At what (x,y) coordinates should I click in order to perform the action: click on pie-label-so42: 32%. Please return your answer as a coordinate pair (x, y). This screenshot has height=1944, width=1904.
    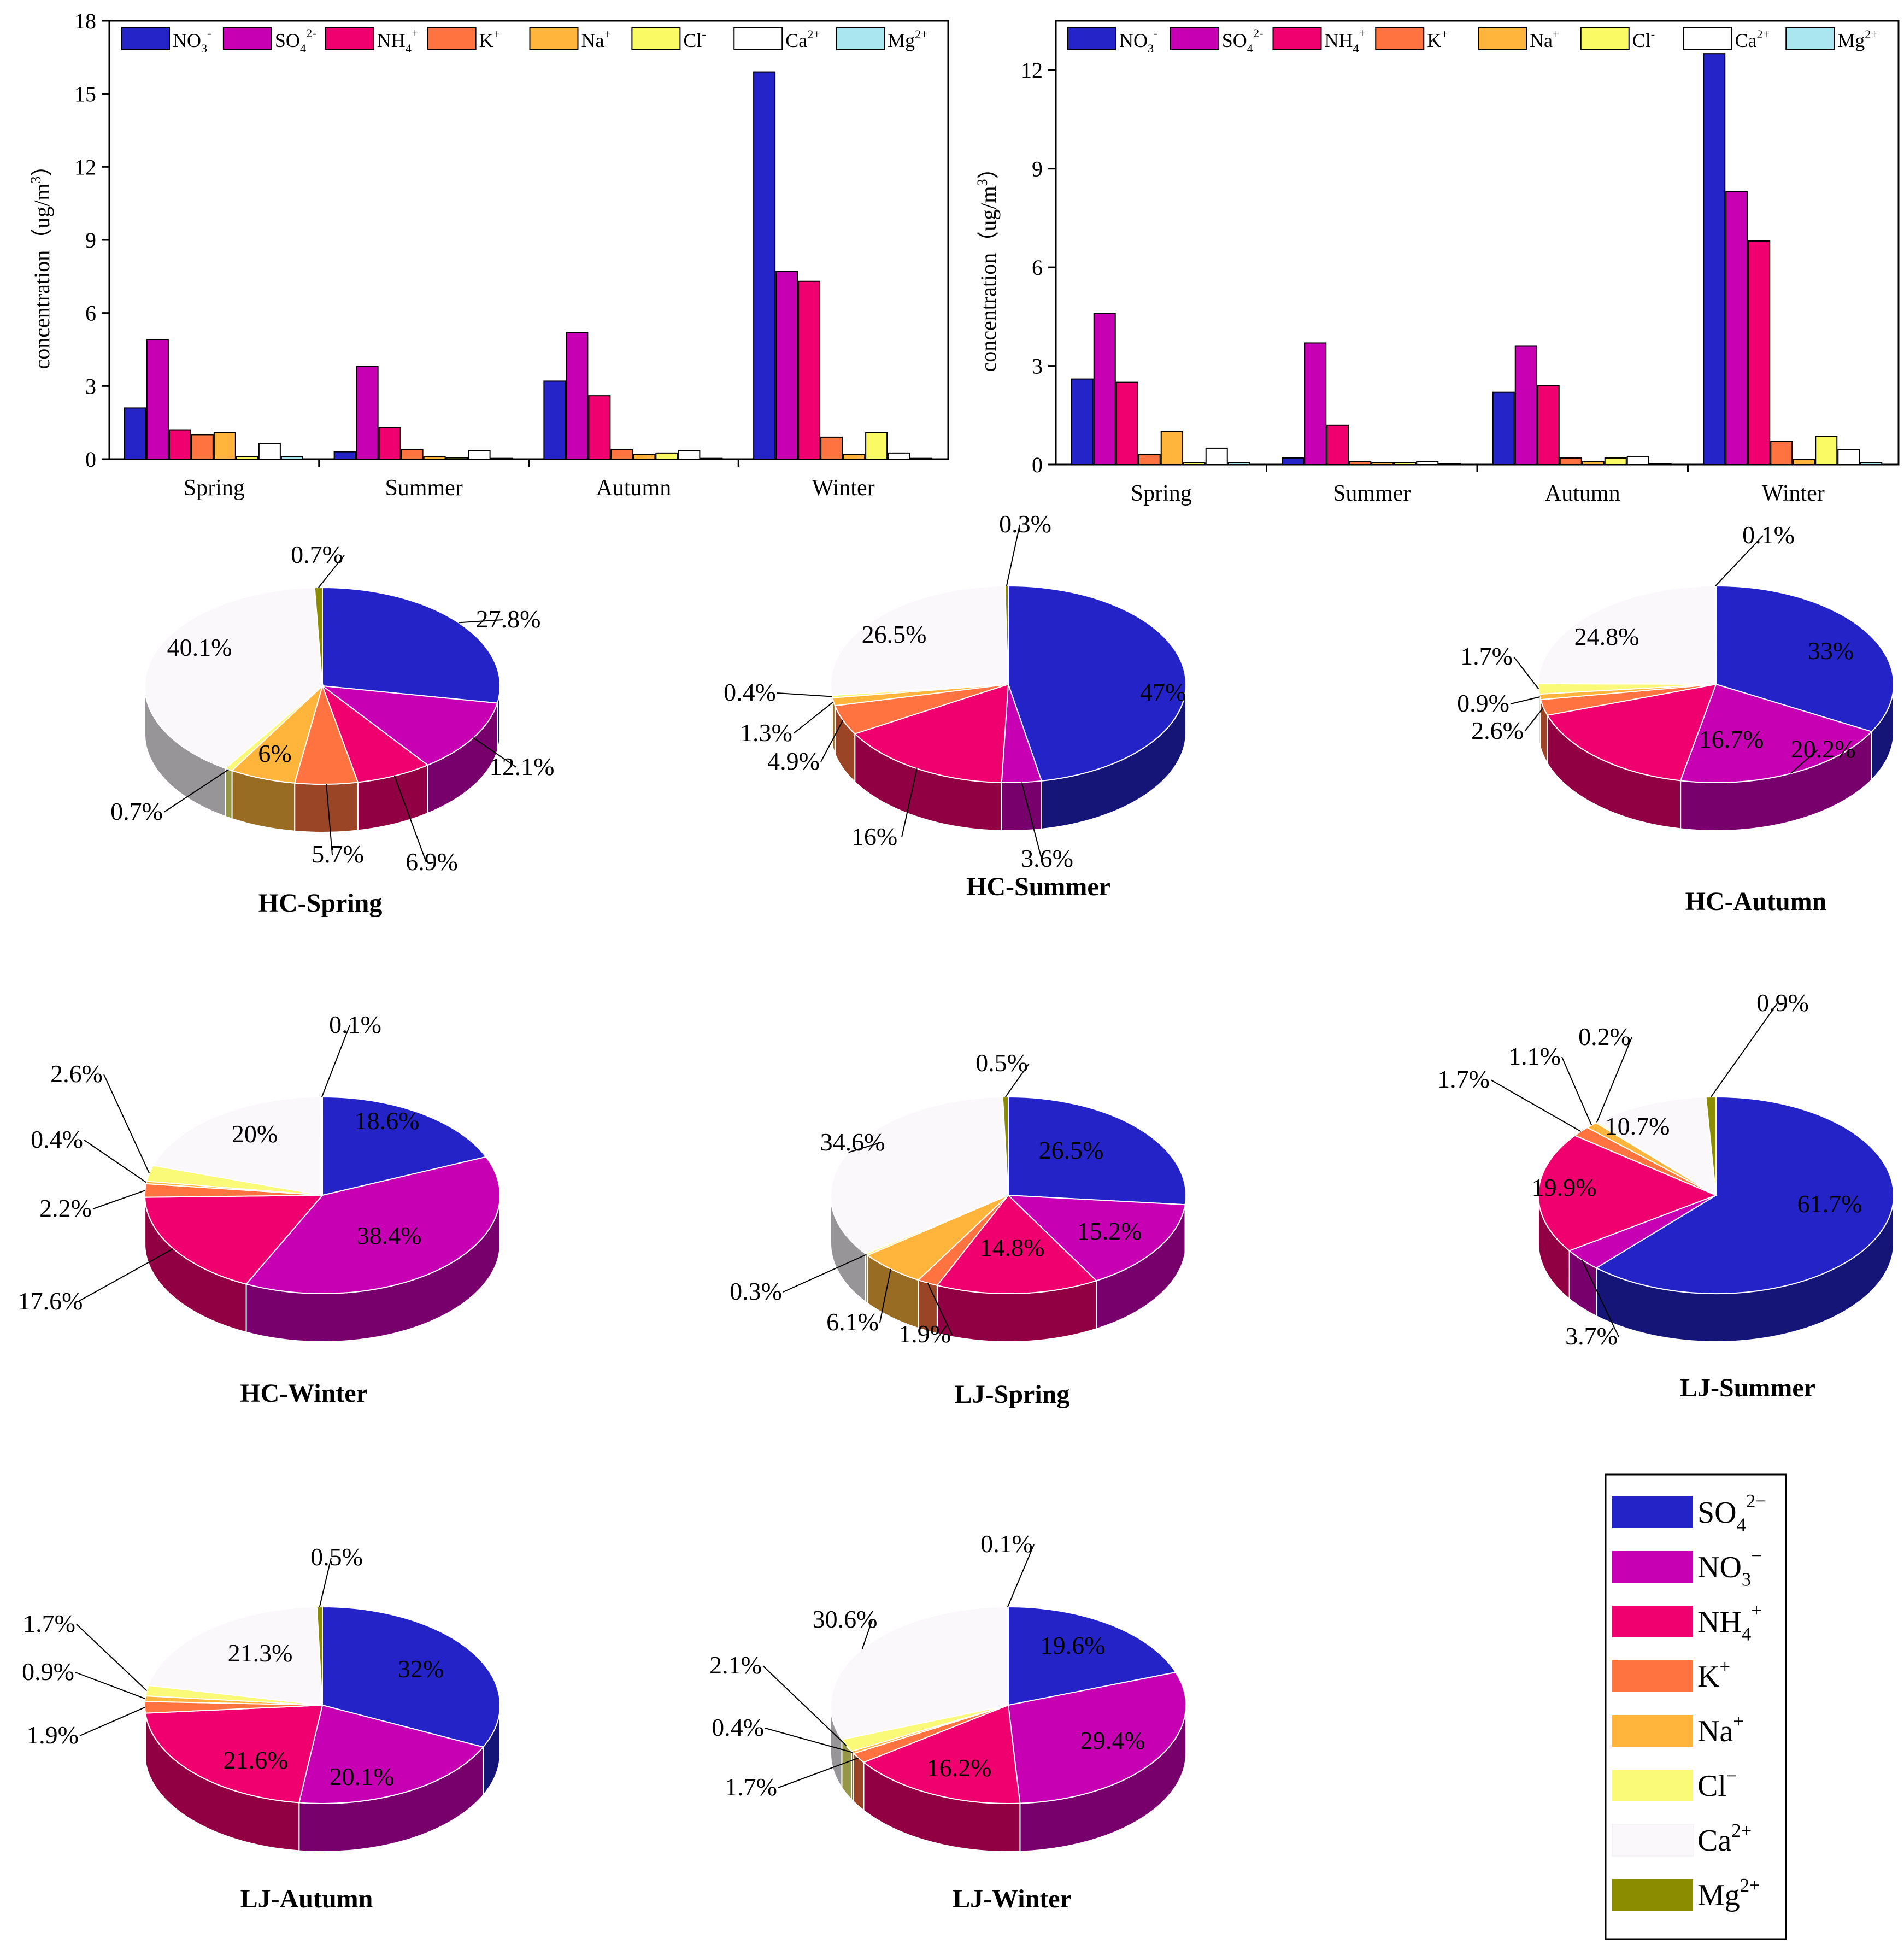
    Looking at the image, I should click on (421, 1669).